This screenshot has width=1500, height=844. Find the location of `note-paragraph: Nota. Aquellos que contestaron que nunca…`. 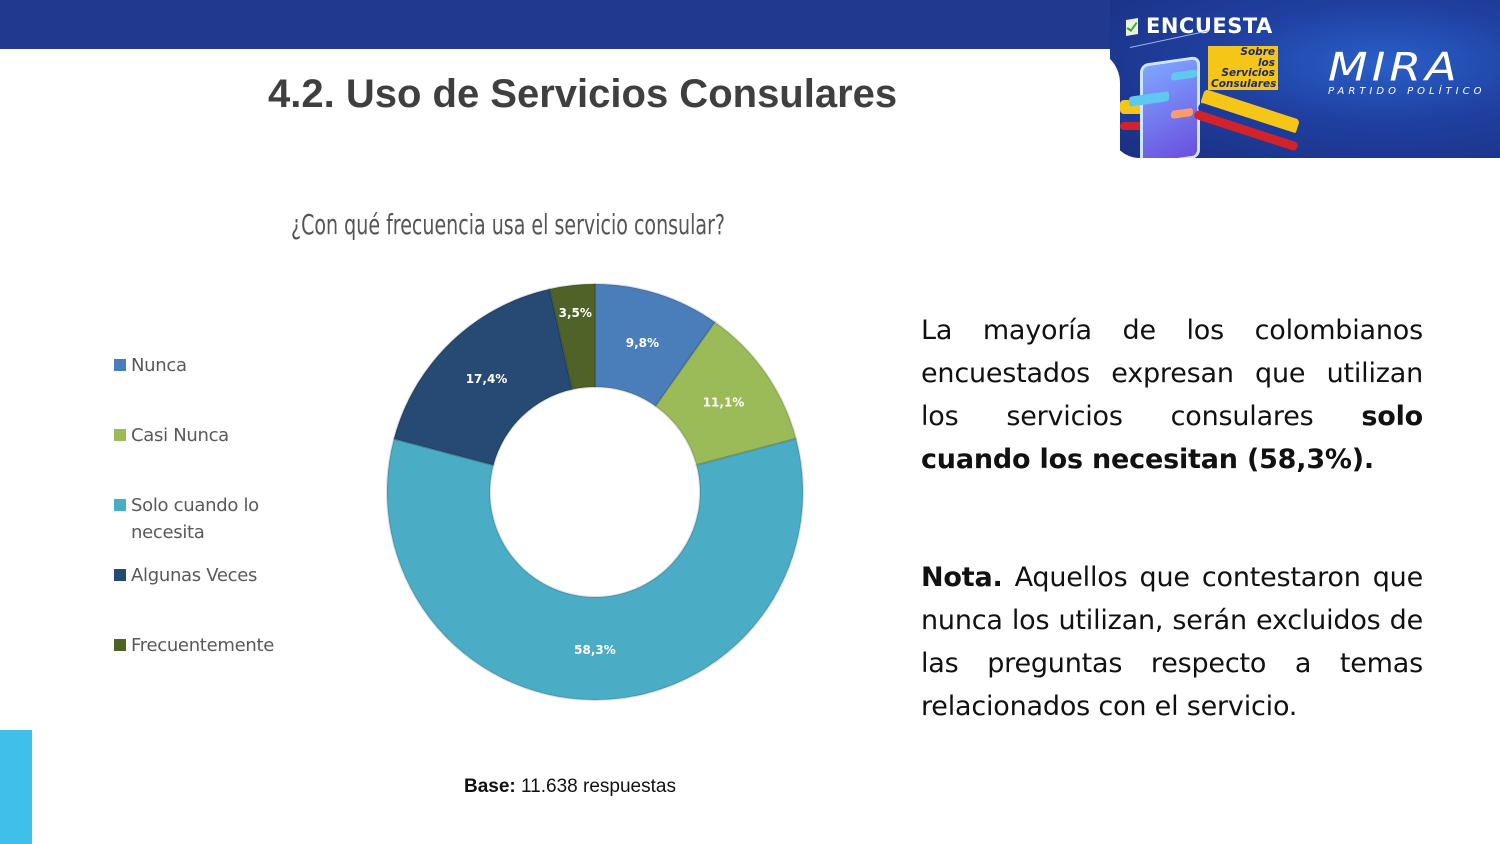

note-paragraph: Nota. Aquellos que contestaron que nunca… is located at coordinates (1172, 642).